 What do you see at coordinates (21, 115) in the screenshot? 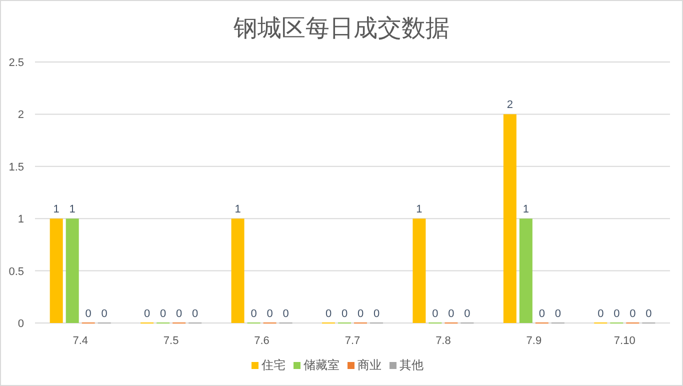
I see `y-tick-label: 2` at bounding box center [21, 115].